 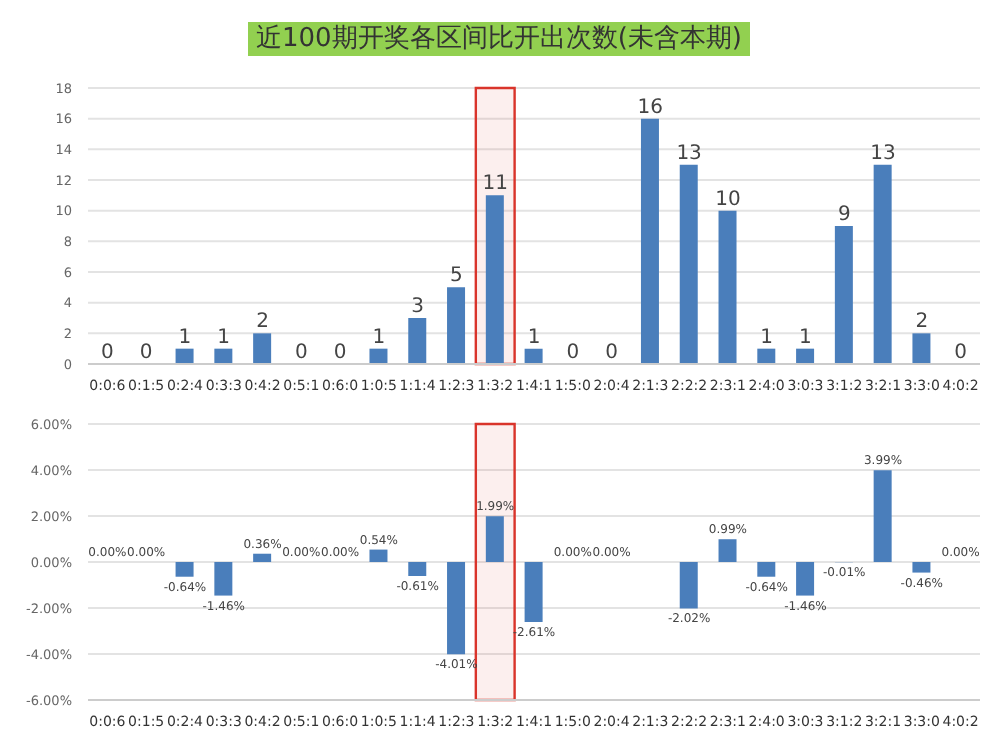 I want to click on data-label: 9, so click(x=844, y=215).